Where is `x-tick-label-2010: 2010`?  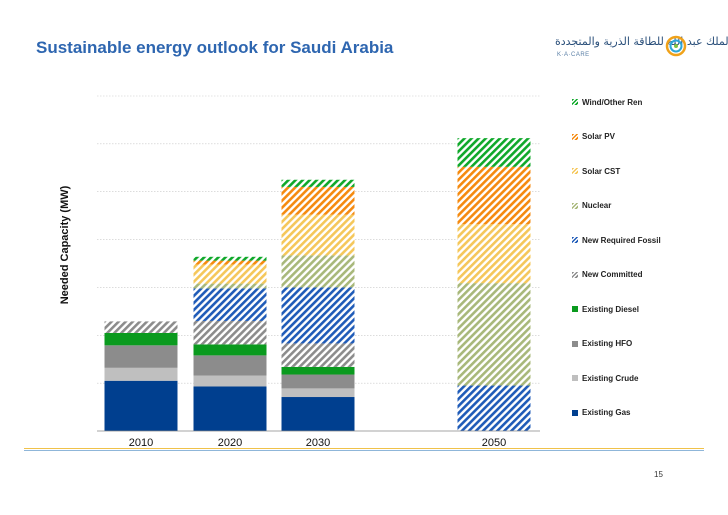
x-tick-label-2010: 2010 is located at coordinates (141, 443).